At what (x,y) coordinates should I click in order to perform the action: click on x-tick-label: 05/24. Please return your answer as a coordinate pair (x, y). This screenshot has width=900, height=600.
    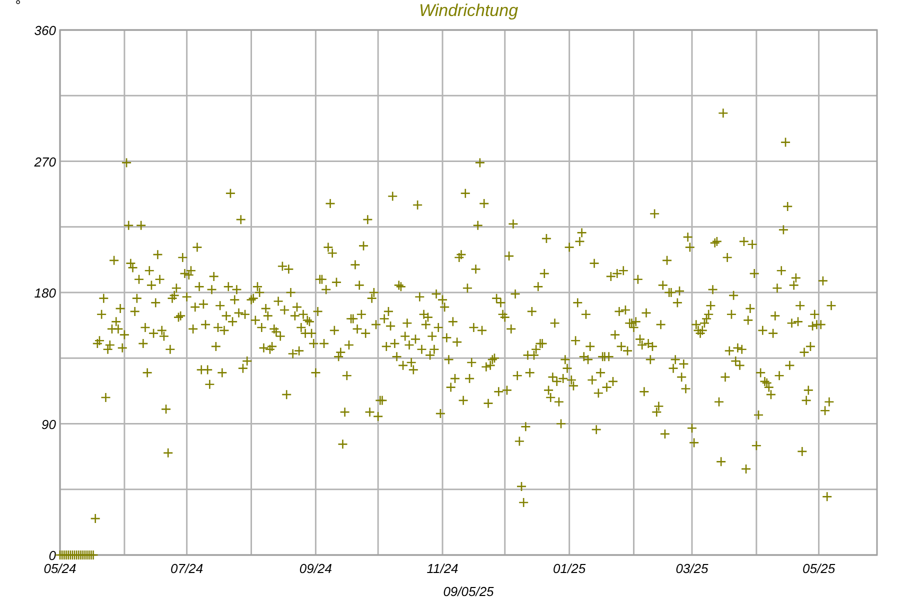
    Looking at the image, I should click on (60, 568).